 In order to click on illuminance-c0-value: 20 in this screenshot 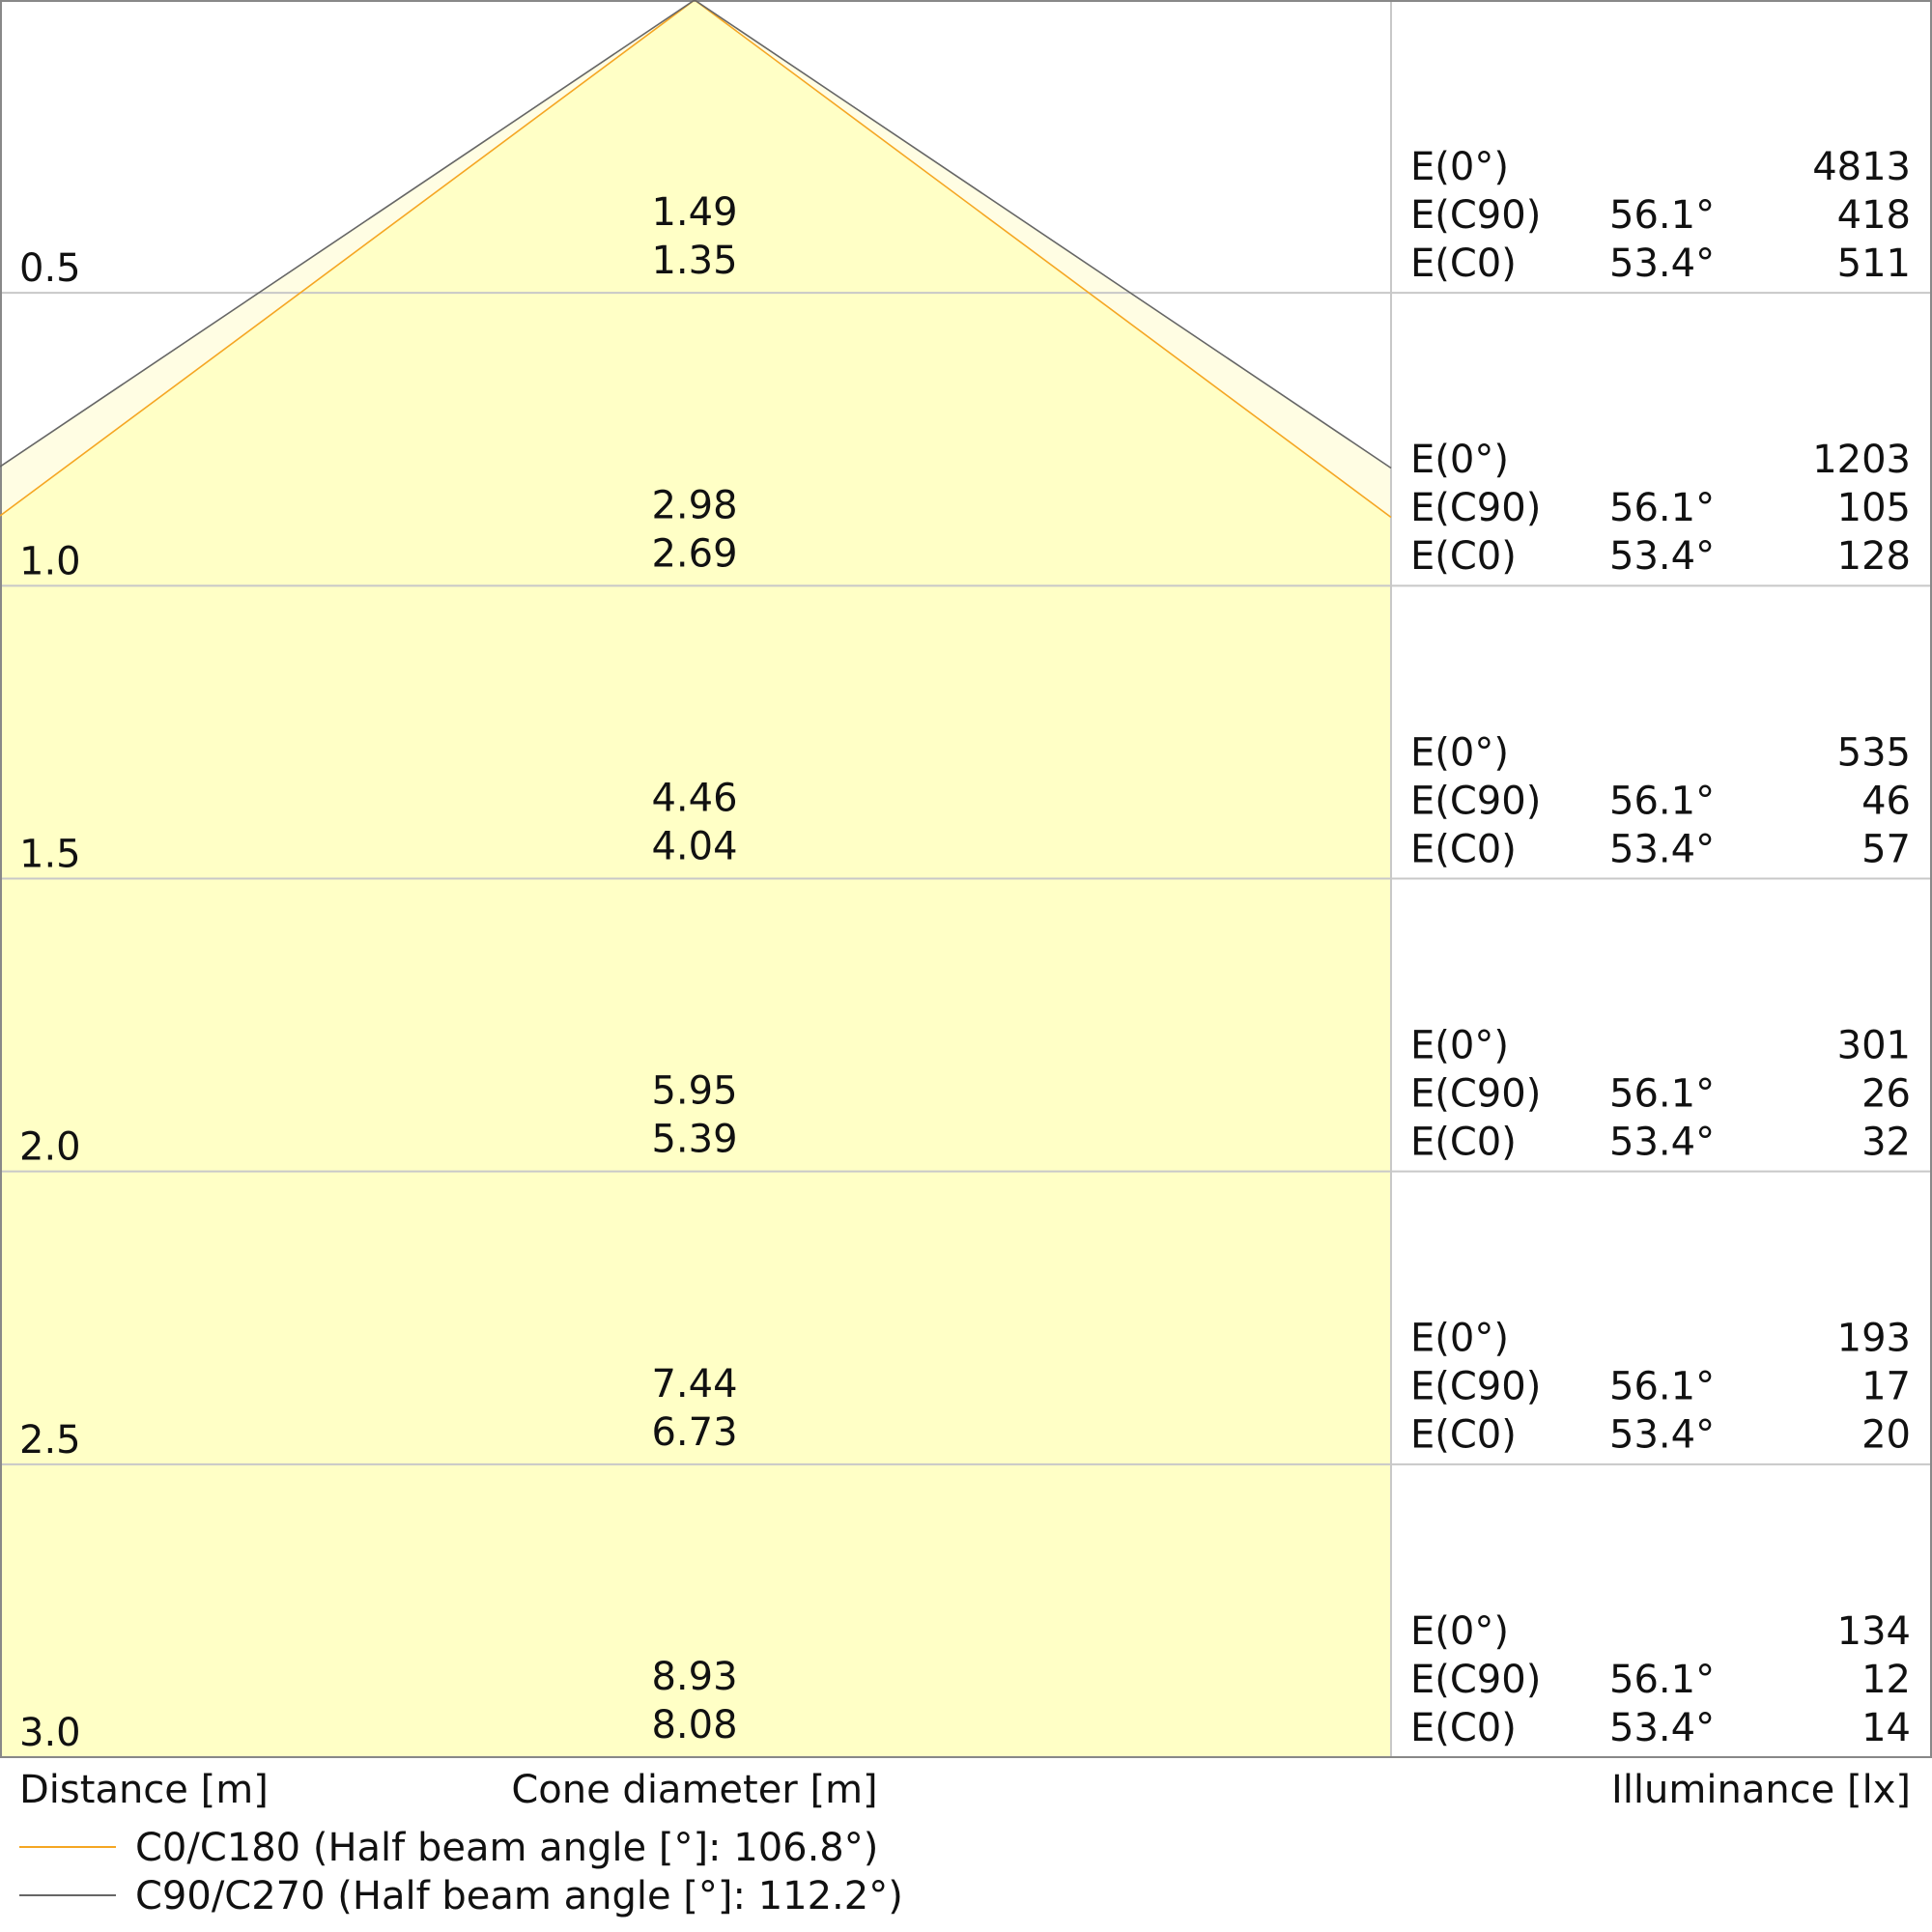, I will do `click(1886, 1435)`.